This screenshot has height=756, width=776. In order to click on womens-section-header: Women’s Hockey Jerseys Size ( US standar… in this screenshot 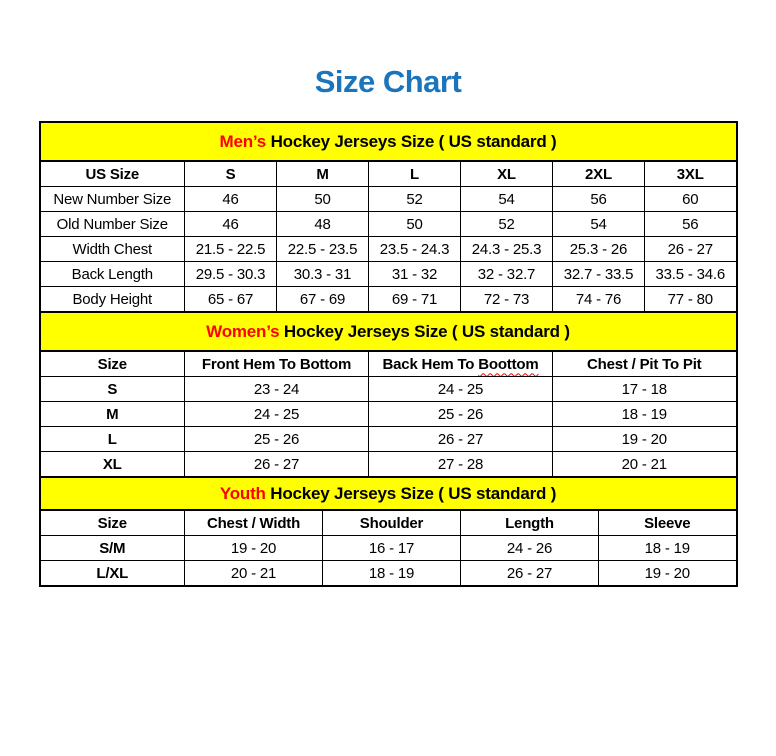, I will do `click(388, 331)`.